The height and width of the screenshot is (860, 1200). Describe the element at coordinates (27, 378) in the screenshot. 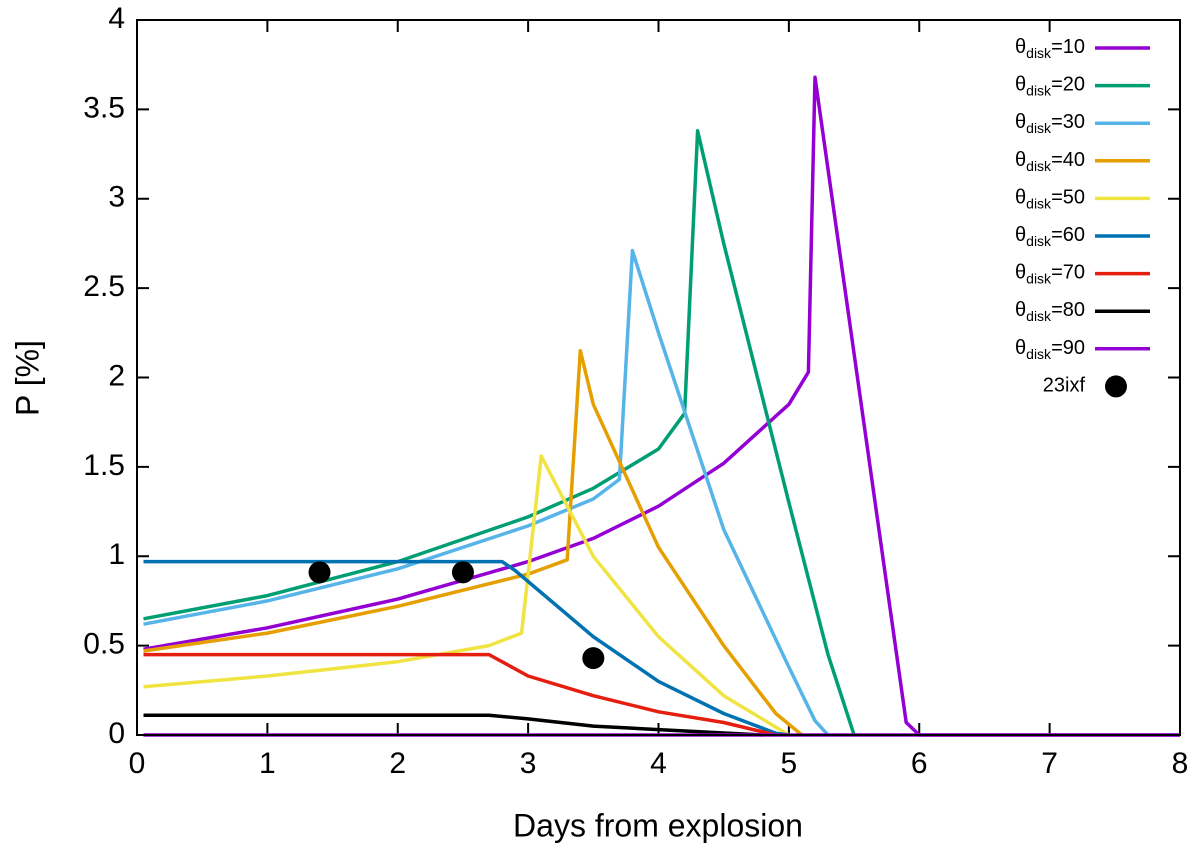

I see `y-axis-label: P [%]` at that location.